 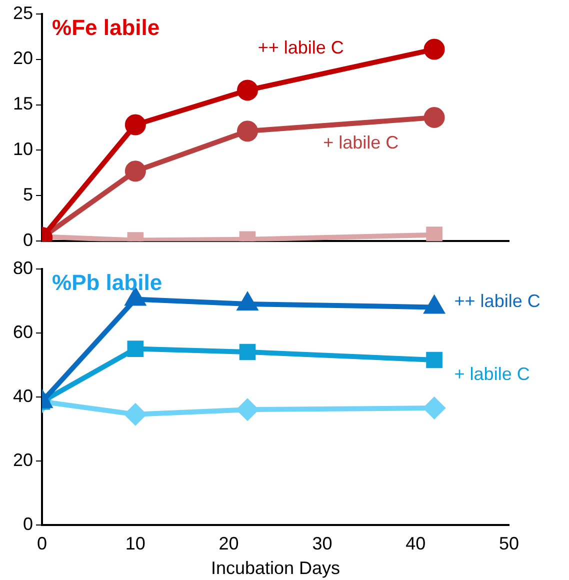 I want to click on y-tick-label: 15, so click(x=23, y=104).